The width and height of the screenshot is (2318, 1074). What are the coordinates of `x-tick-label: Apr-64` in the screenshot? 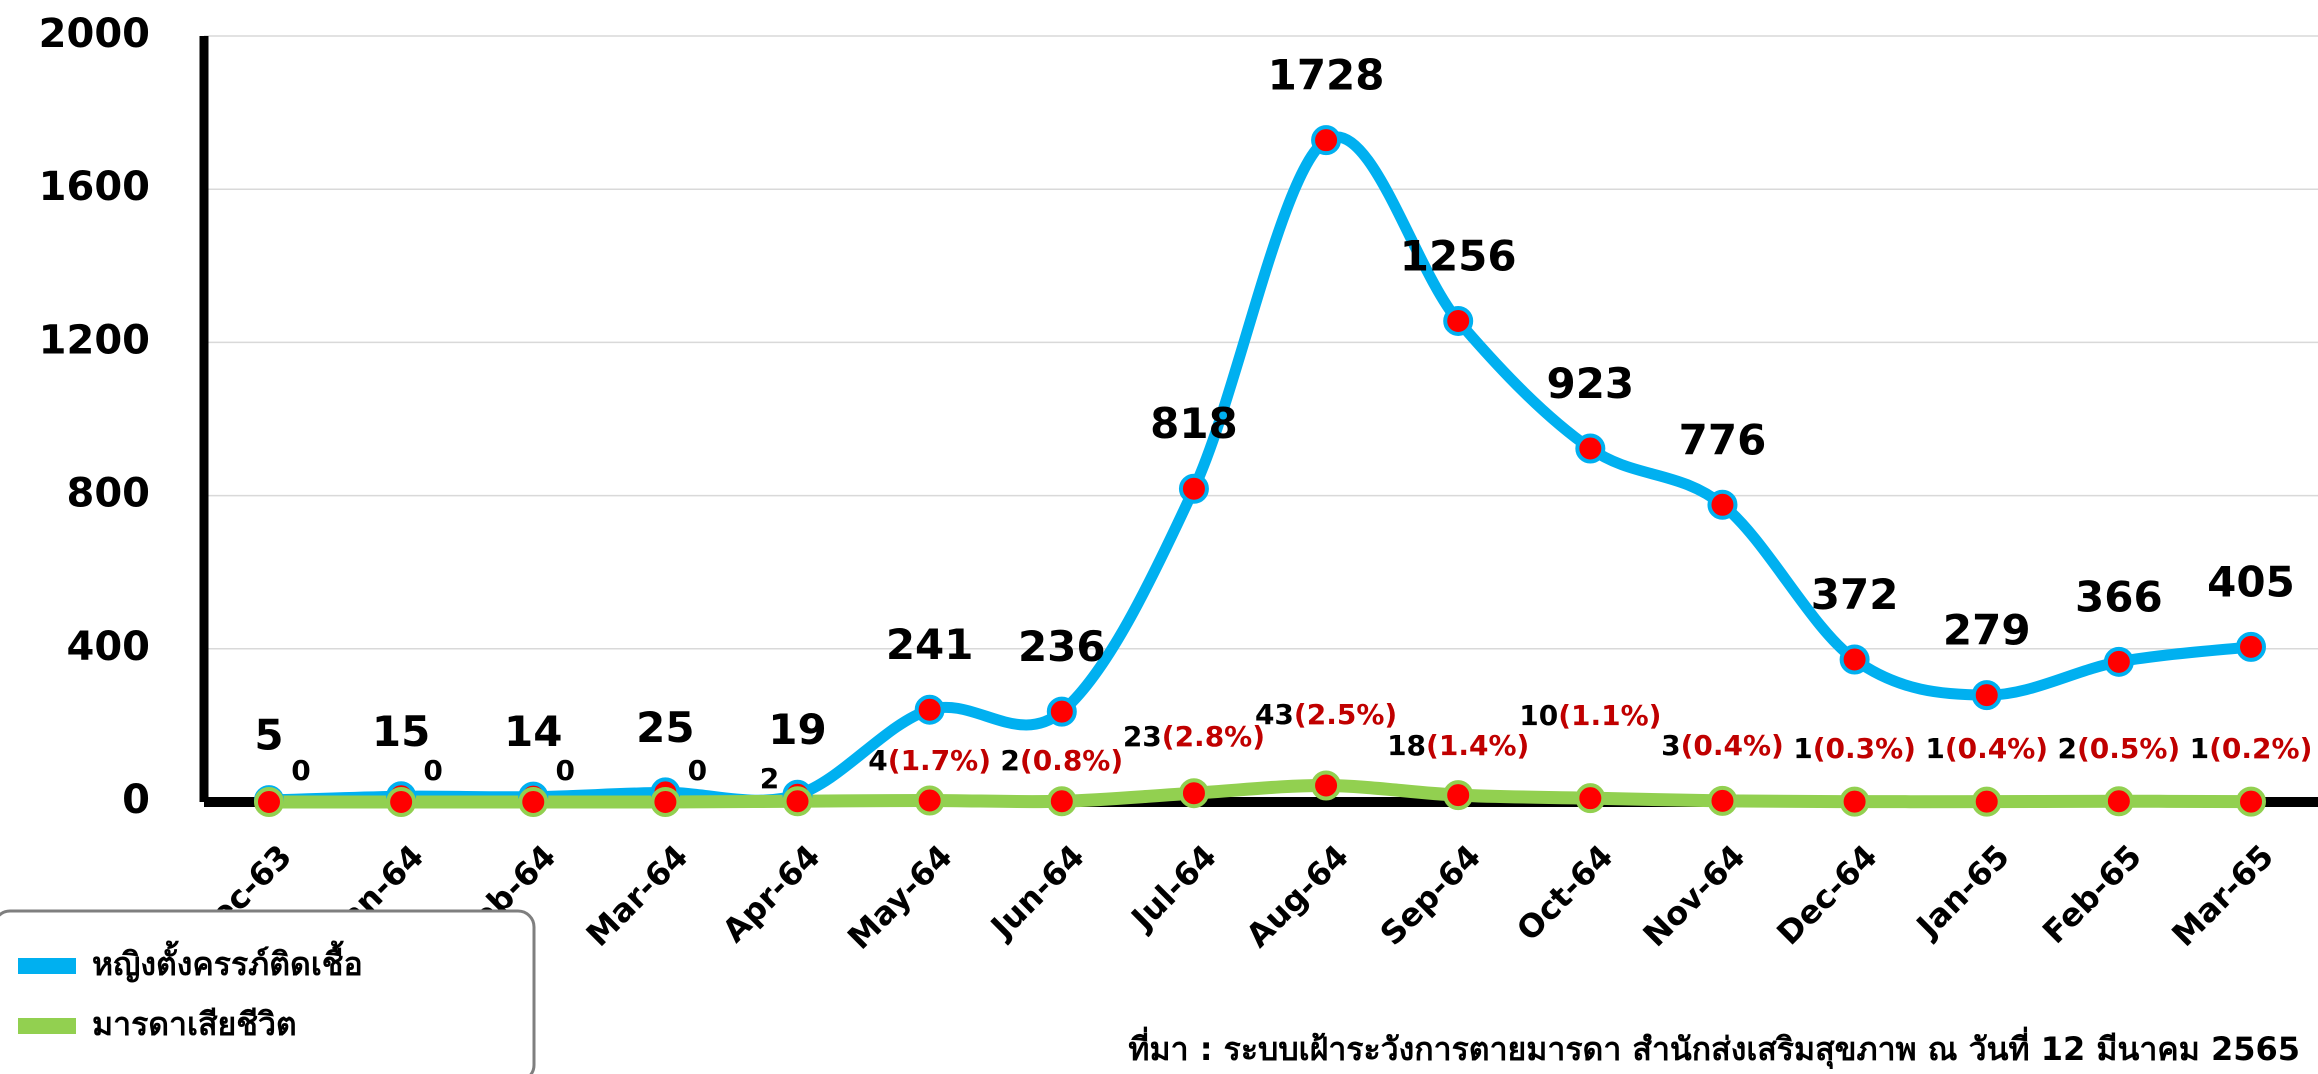 It's located at (771, 893).